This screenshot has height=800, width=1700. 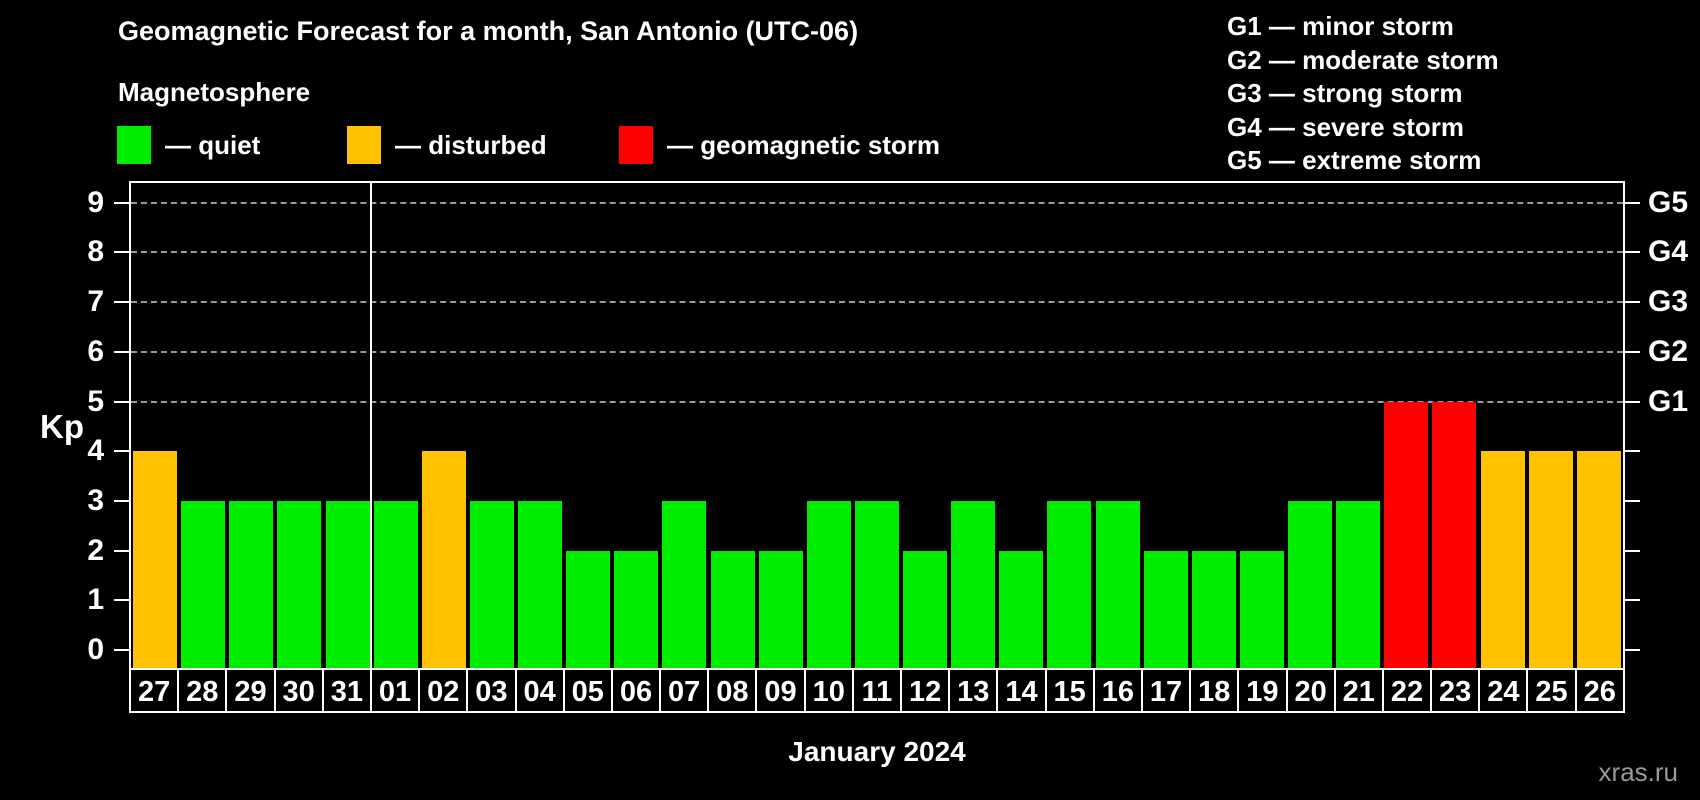 What do you see at coordinates (587, 690) in the screenshot?
I see `date-label-05: 05` at bounding box center [587, 690].